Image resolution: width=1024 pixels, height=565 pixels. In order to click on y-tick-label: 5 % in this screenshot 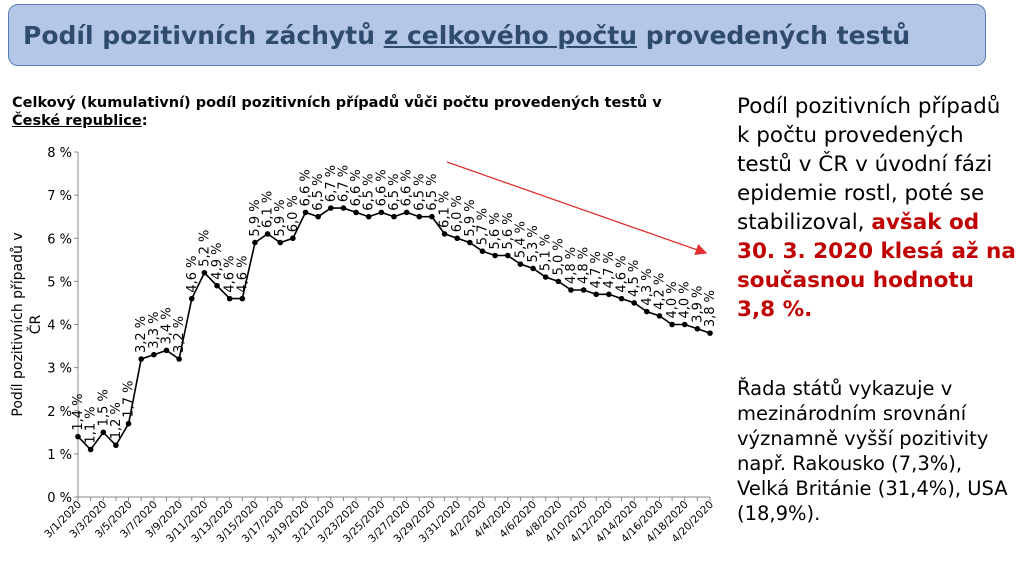, I will do `click(59, 282)`.